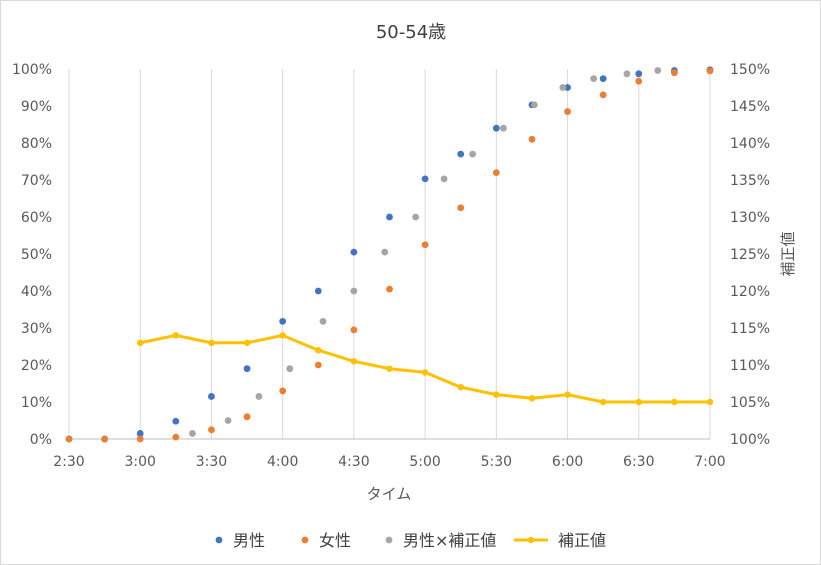 Image resolution: width=821 pixels, height=565 pixels. I want to click on y-left-tick-label: 40%, so click(36, 292).